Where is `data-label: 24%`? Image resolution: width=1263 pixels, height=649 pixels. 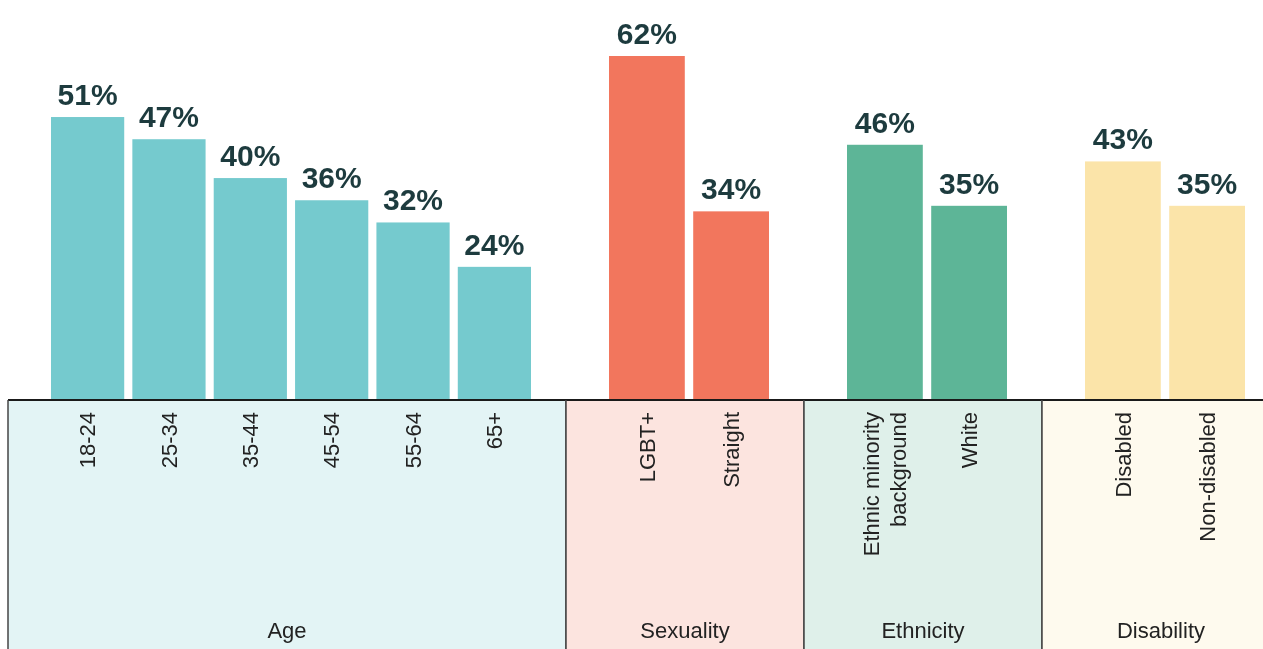
data-label: 24% is located at coordinates (494, 244).